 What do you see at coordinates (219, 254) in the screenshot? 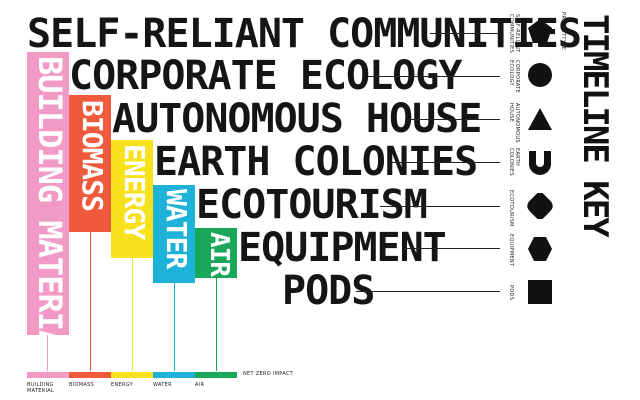
I see `strip-label-air: AIR` at bounding box center [219, 254].